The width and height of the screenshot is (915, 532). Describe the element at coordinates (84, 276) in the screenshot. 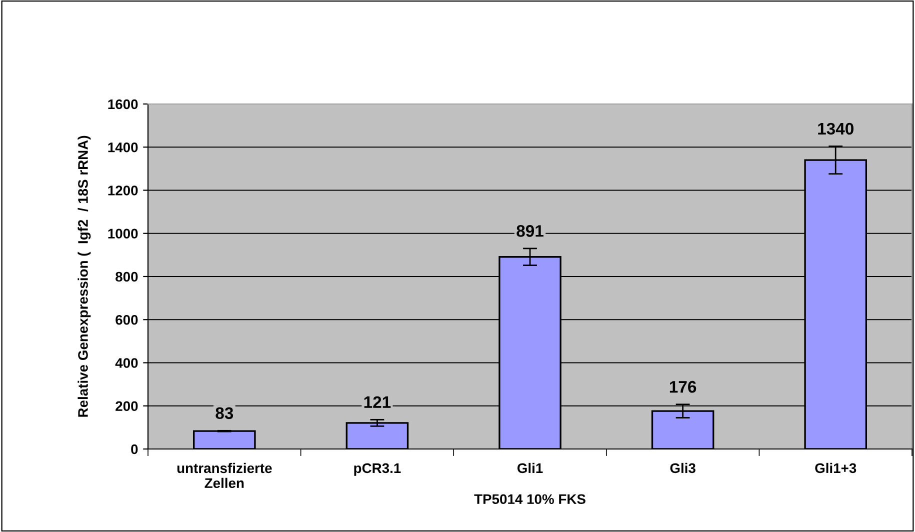

I see `y-axis-title: Relative Genexpression ( Igf2 / 18S rRNA)` at that location.